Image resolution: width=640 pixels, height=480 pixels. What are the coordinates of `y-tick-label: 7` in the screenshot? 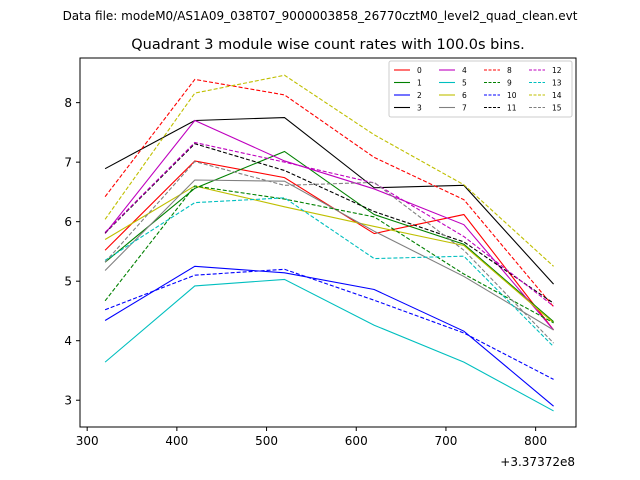 It's located at (68, 163).